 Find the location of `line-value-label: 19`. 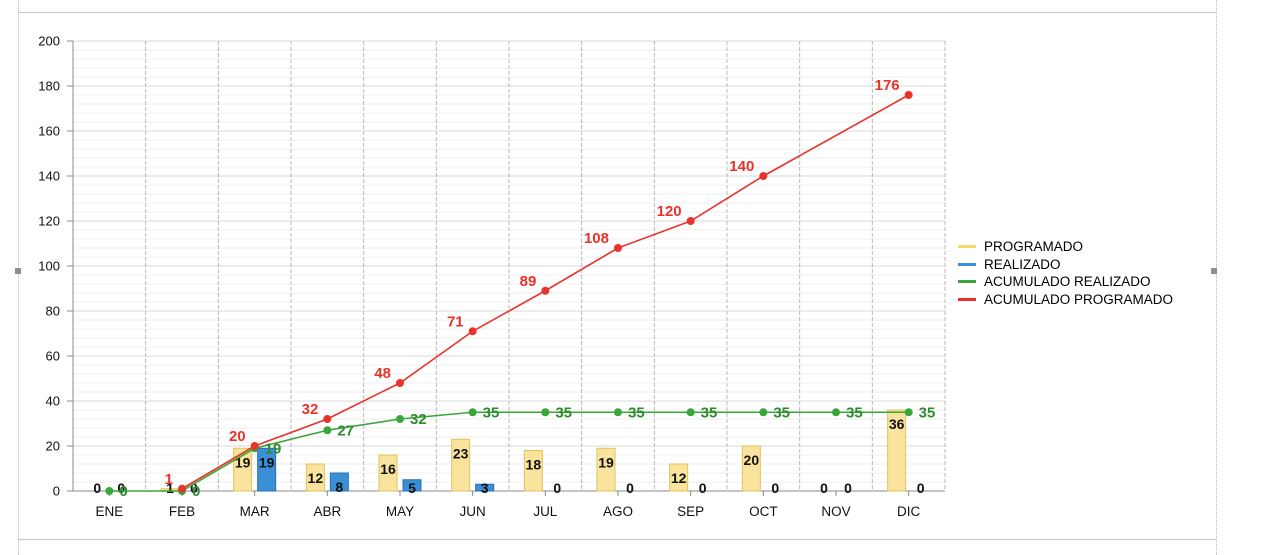

line-value-label: 19 is located at coordinates (273, 448).